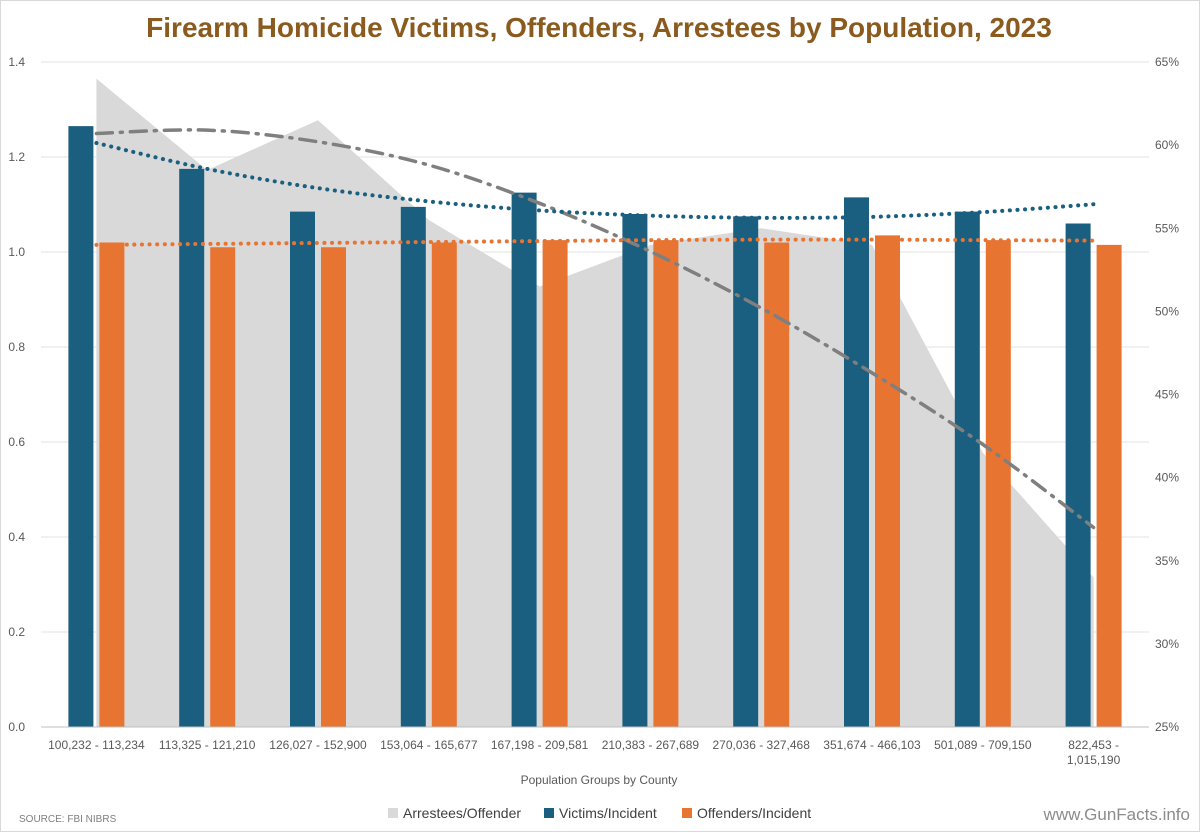 The width and height of the screenshot is (1200, 833). What do you see at coordinates (1116, 814) in the screenshot?
I see `watermark: www.GunFacts.info` at bounding box center [1116, 814].